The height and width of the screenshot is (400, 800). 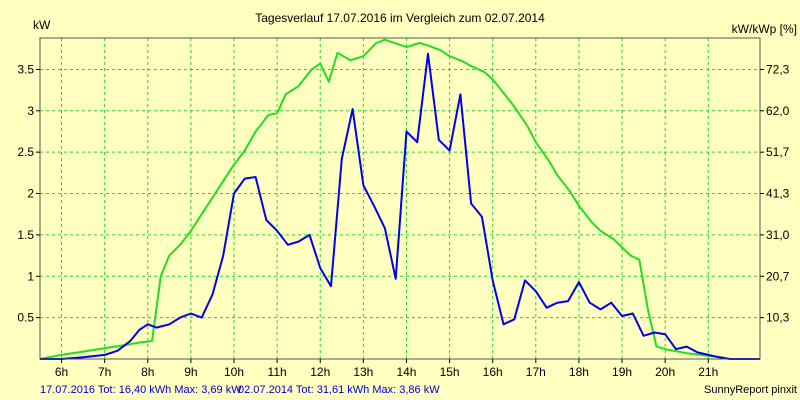 I want to click on x-tick-label: 16h, so click(x=493, y=372).